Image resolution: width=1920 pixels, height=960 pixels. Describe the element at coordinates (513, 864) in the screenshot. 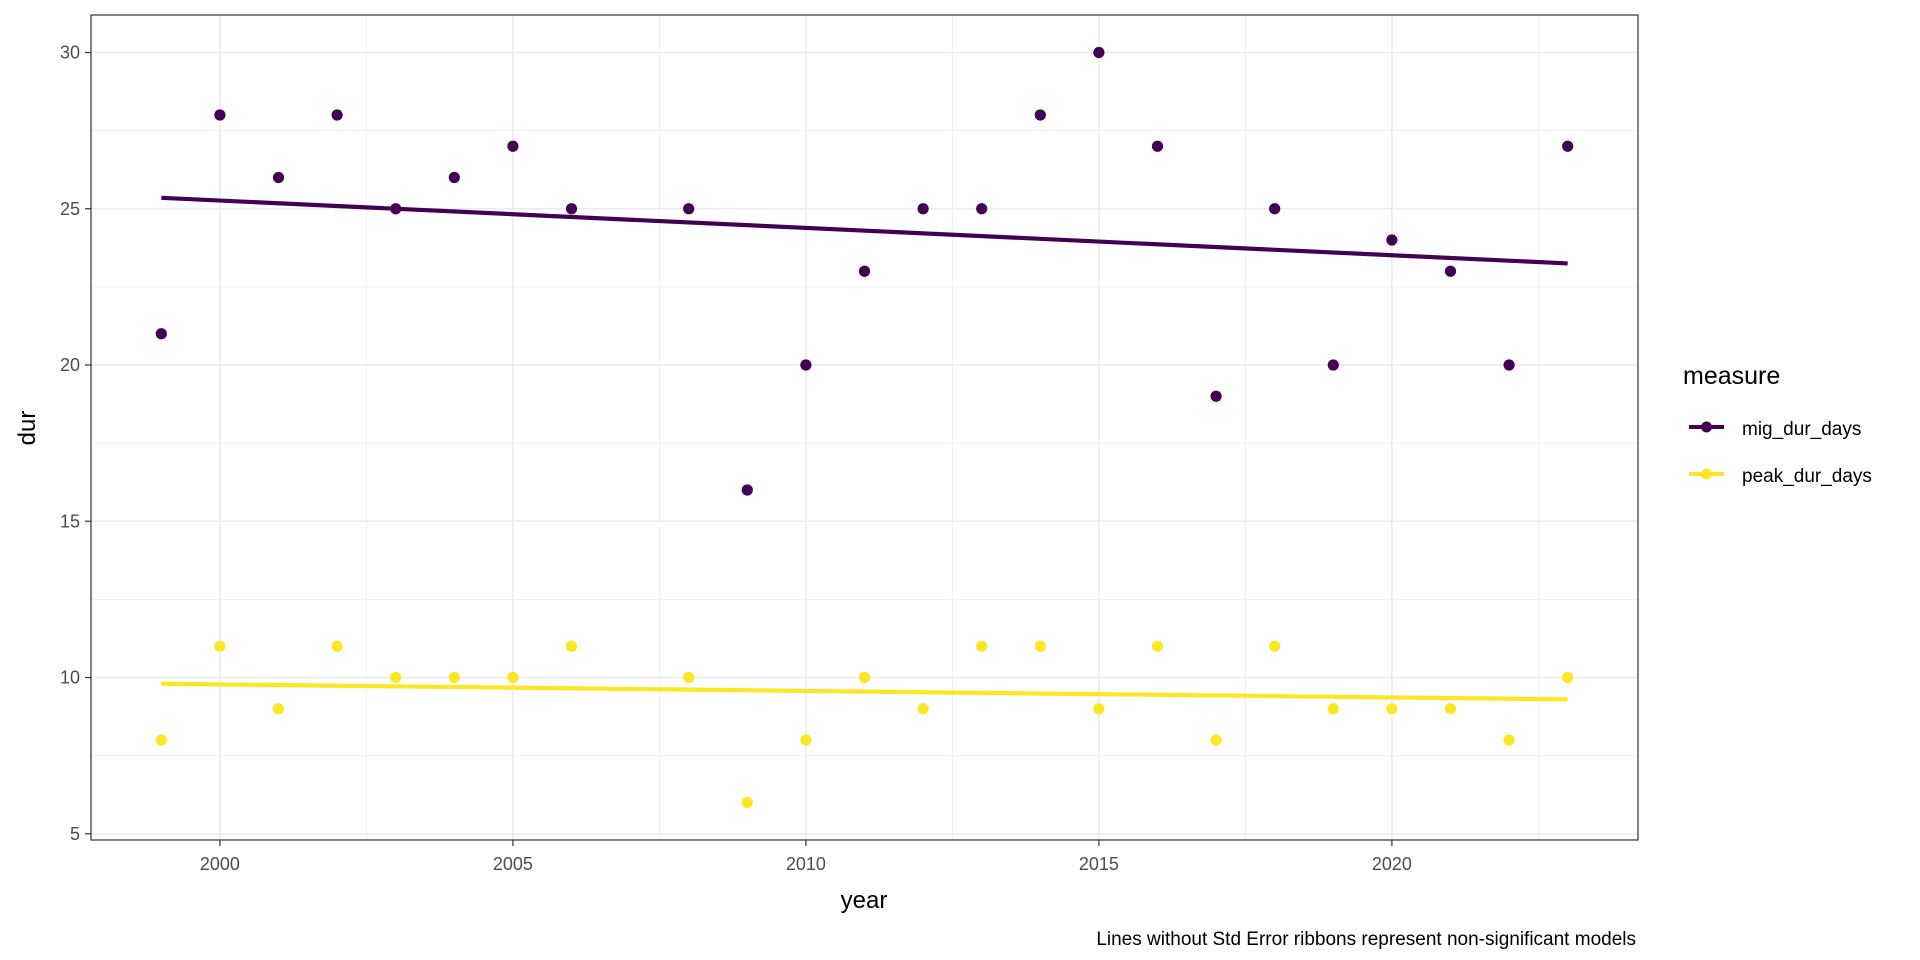

I see `x-tick-label: 2005` at that location.